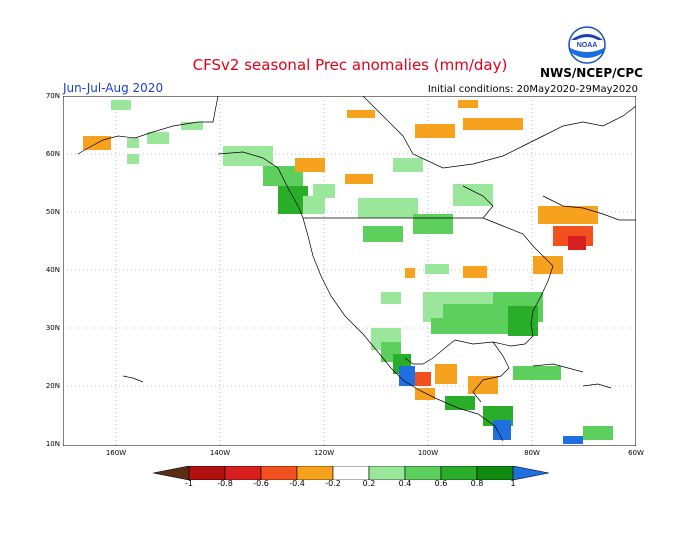  I want to click on lat-label-10N: 10N, so click(52, 444).